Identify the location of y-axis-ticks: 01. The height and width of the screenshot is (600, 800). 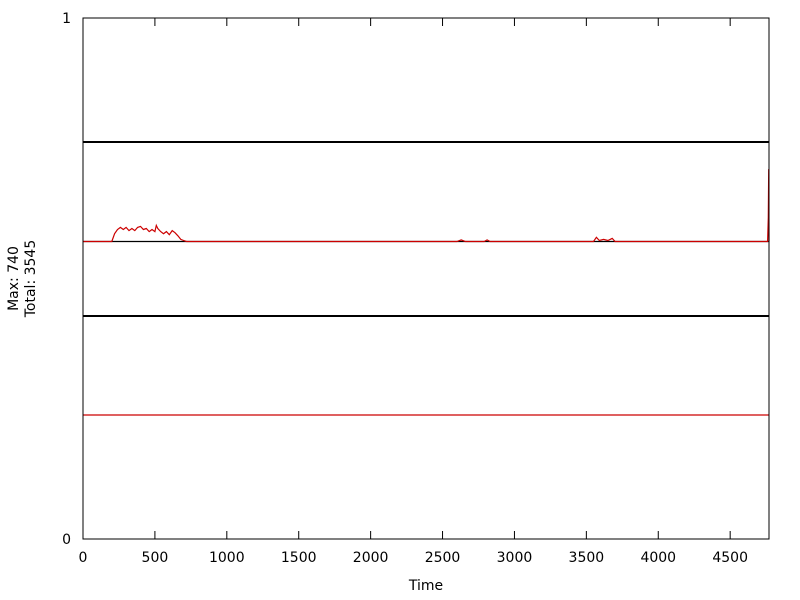
(66, 279).